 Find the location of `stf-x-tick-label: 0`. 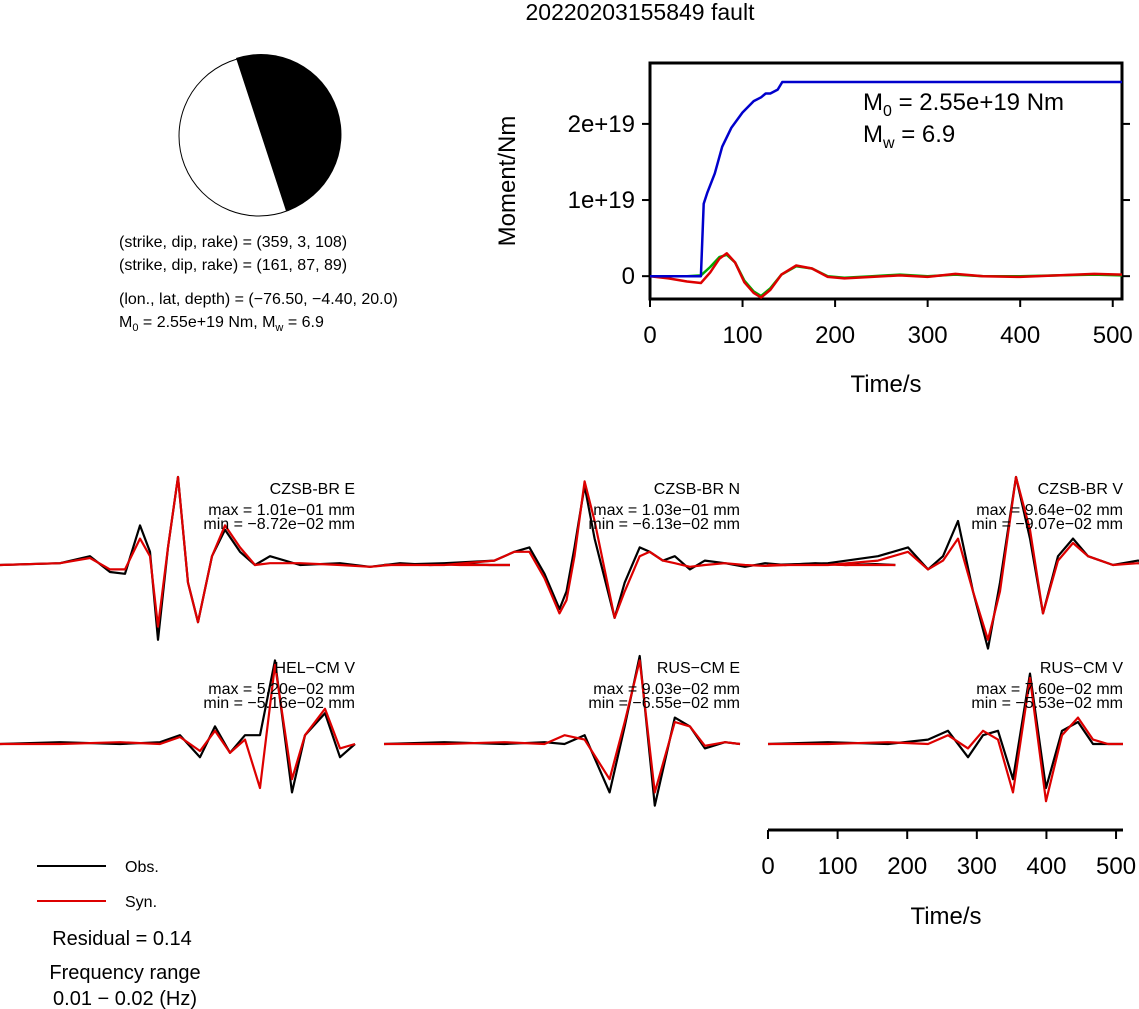

stf-x-tick-label: 0 is located at coordinates (649, 335).